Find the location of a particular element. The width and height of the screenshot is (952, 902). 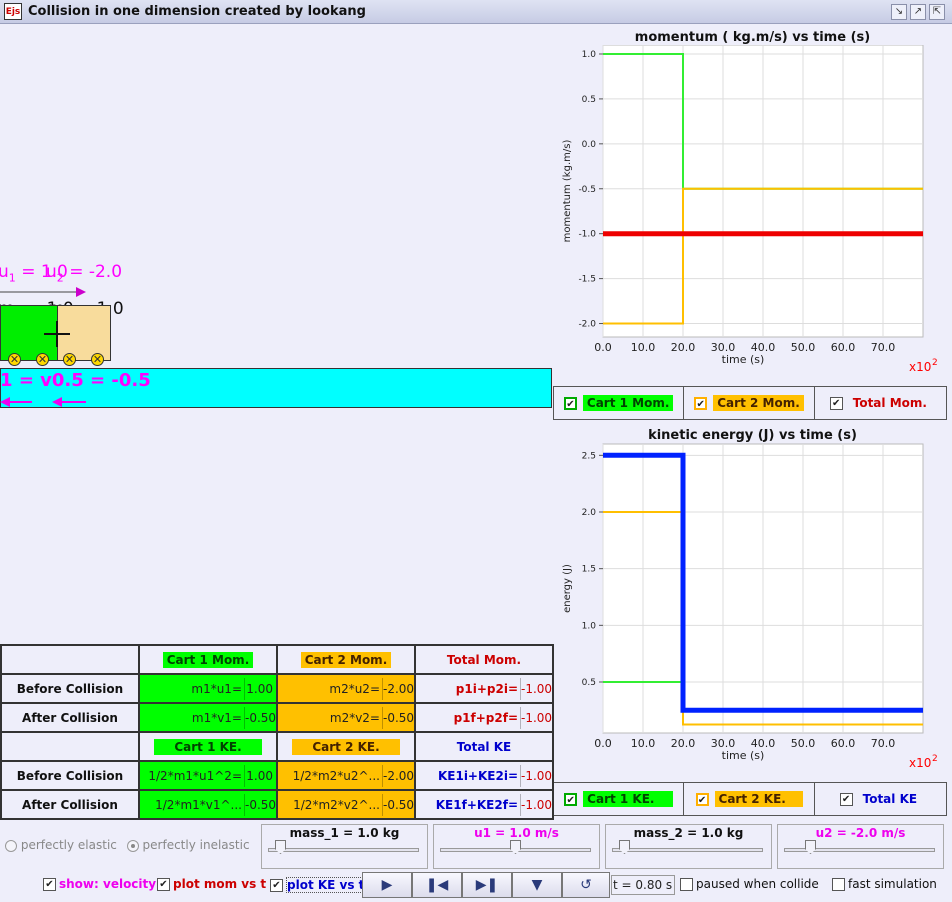

x-tick-label: 40.0 is located at coordinates (763, 743).